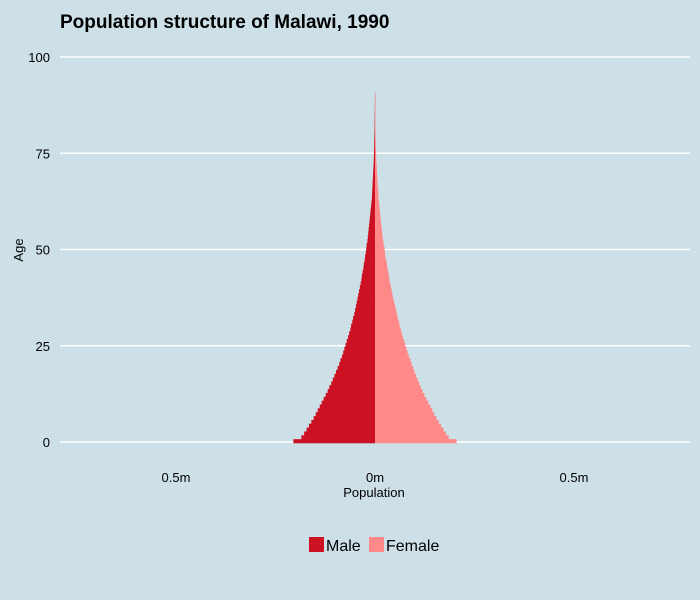 The image size is (700, 600). I want to click on bars, so click(375, 268).